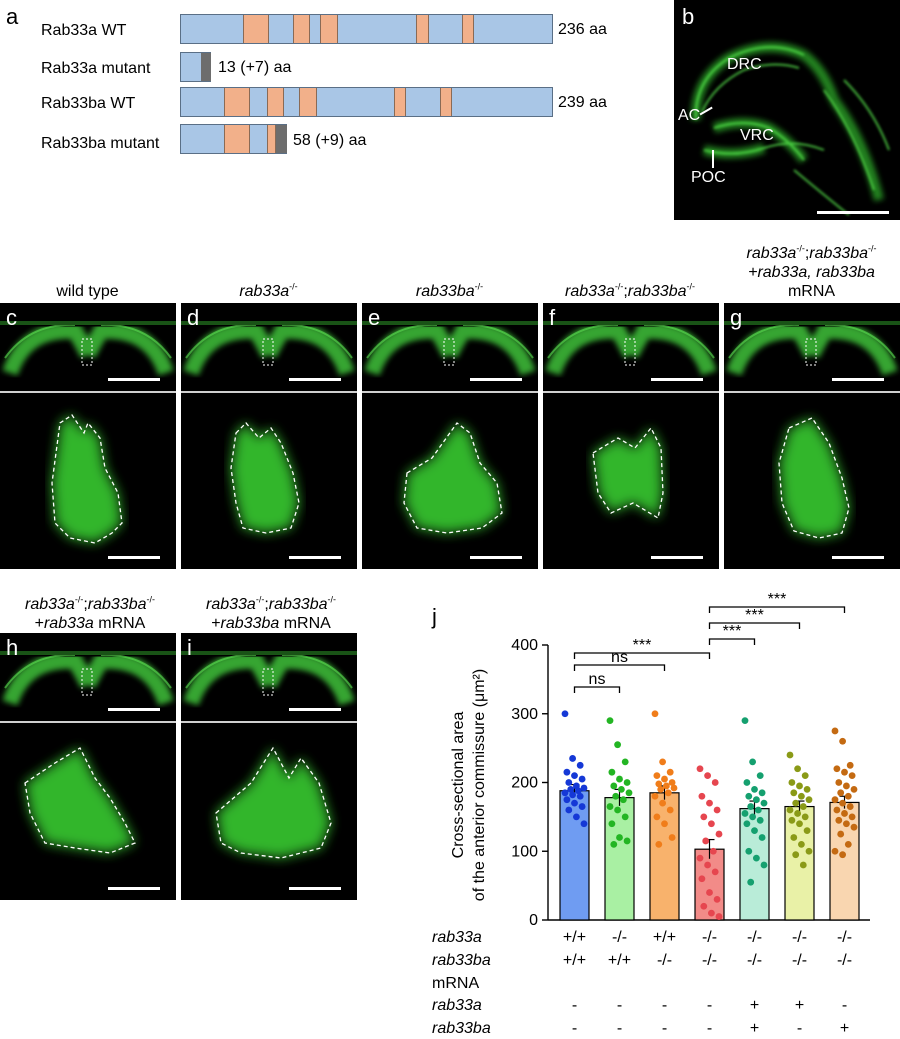 Image resolution: width=900 pixels, height=1039 pixels. I want to click on row-label: rab33a, so click(457, 937).